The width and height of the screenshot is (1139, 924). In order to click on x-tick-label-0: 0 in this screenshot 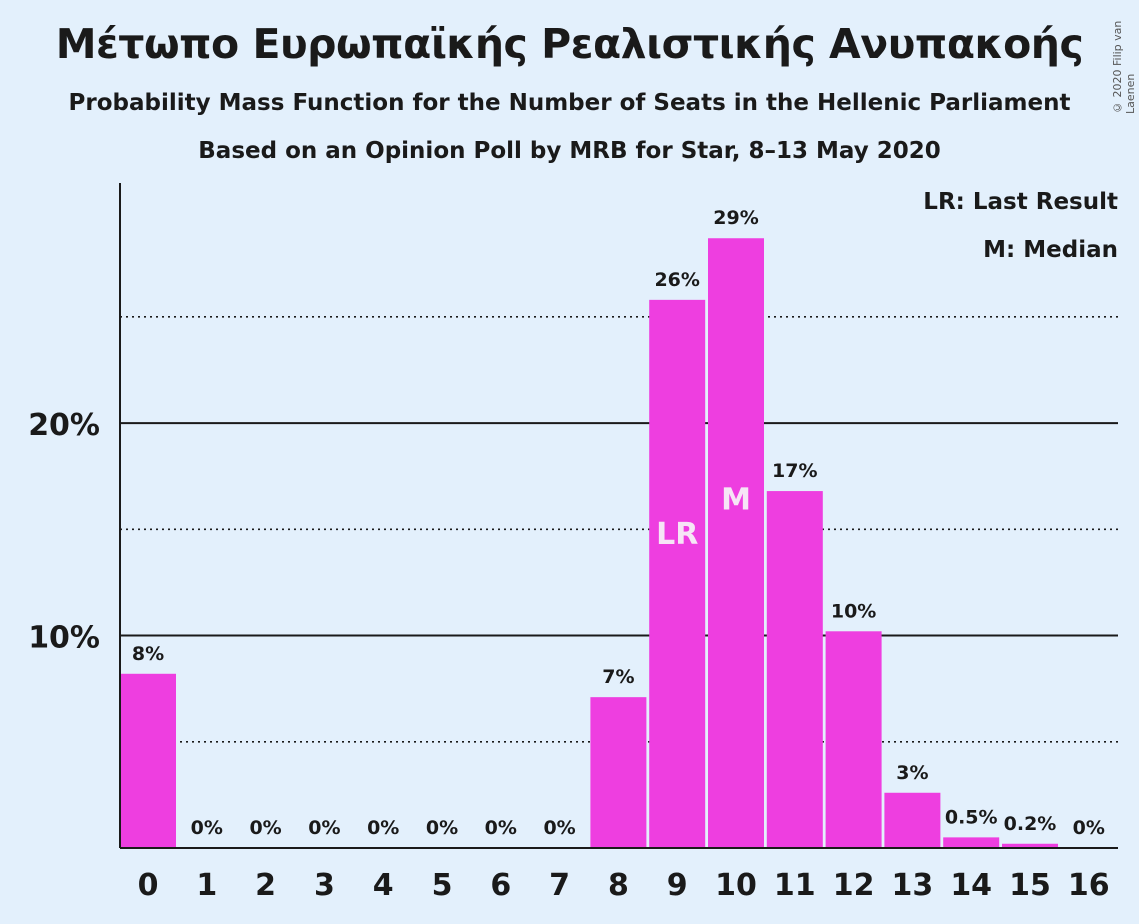, I will do `click(148, 885)`.